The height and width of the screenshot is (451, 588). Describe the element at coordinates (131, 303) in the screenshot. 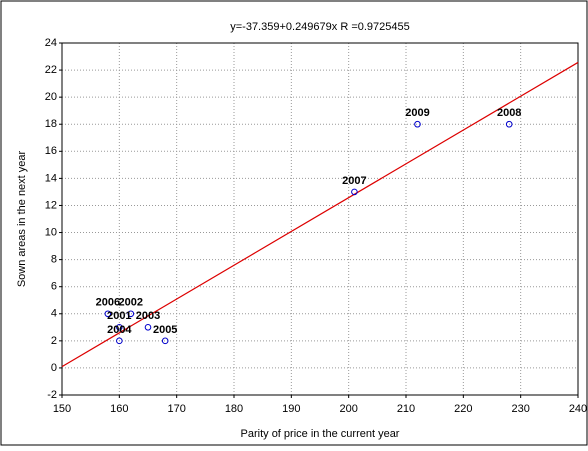

I see `point-label: 2002` at that location.